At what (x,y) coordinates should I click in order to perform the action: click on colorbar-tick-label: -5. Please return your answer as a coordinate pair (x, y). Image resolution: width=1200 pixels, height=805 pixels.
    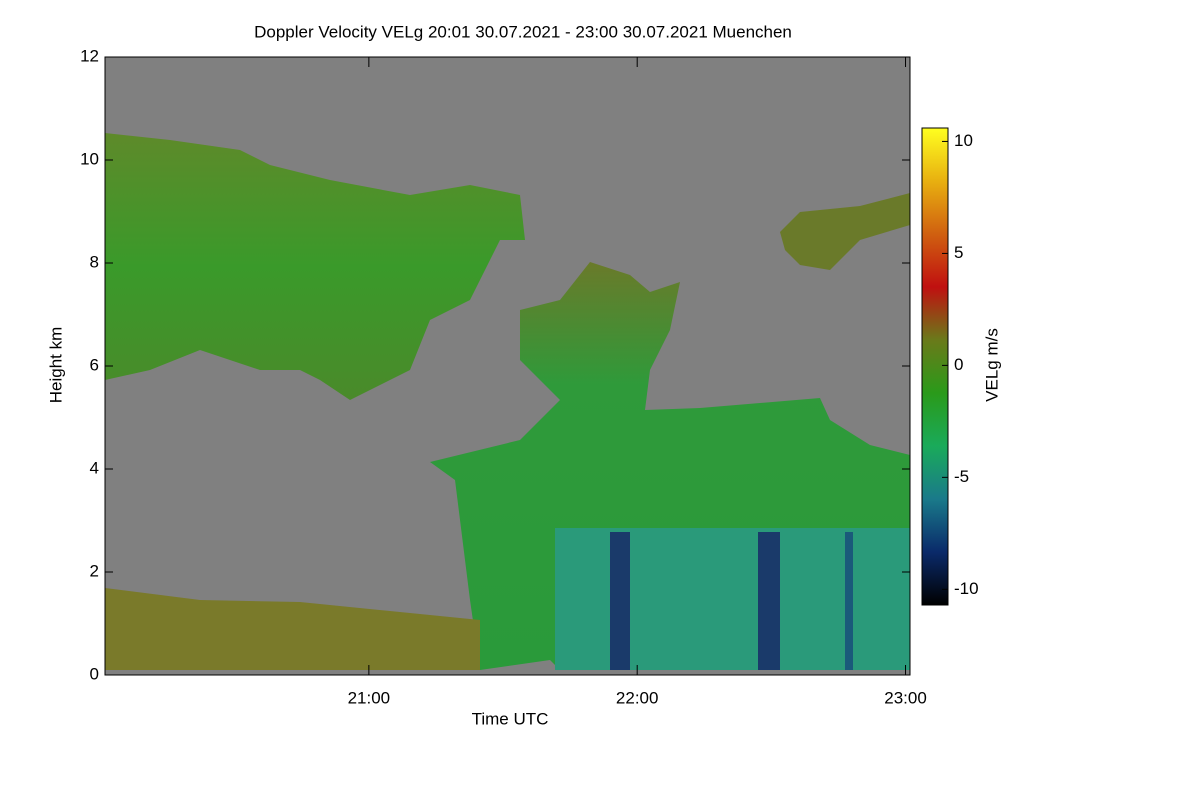
    Looking at the image, I should click on (961, 476).